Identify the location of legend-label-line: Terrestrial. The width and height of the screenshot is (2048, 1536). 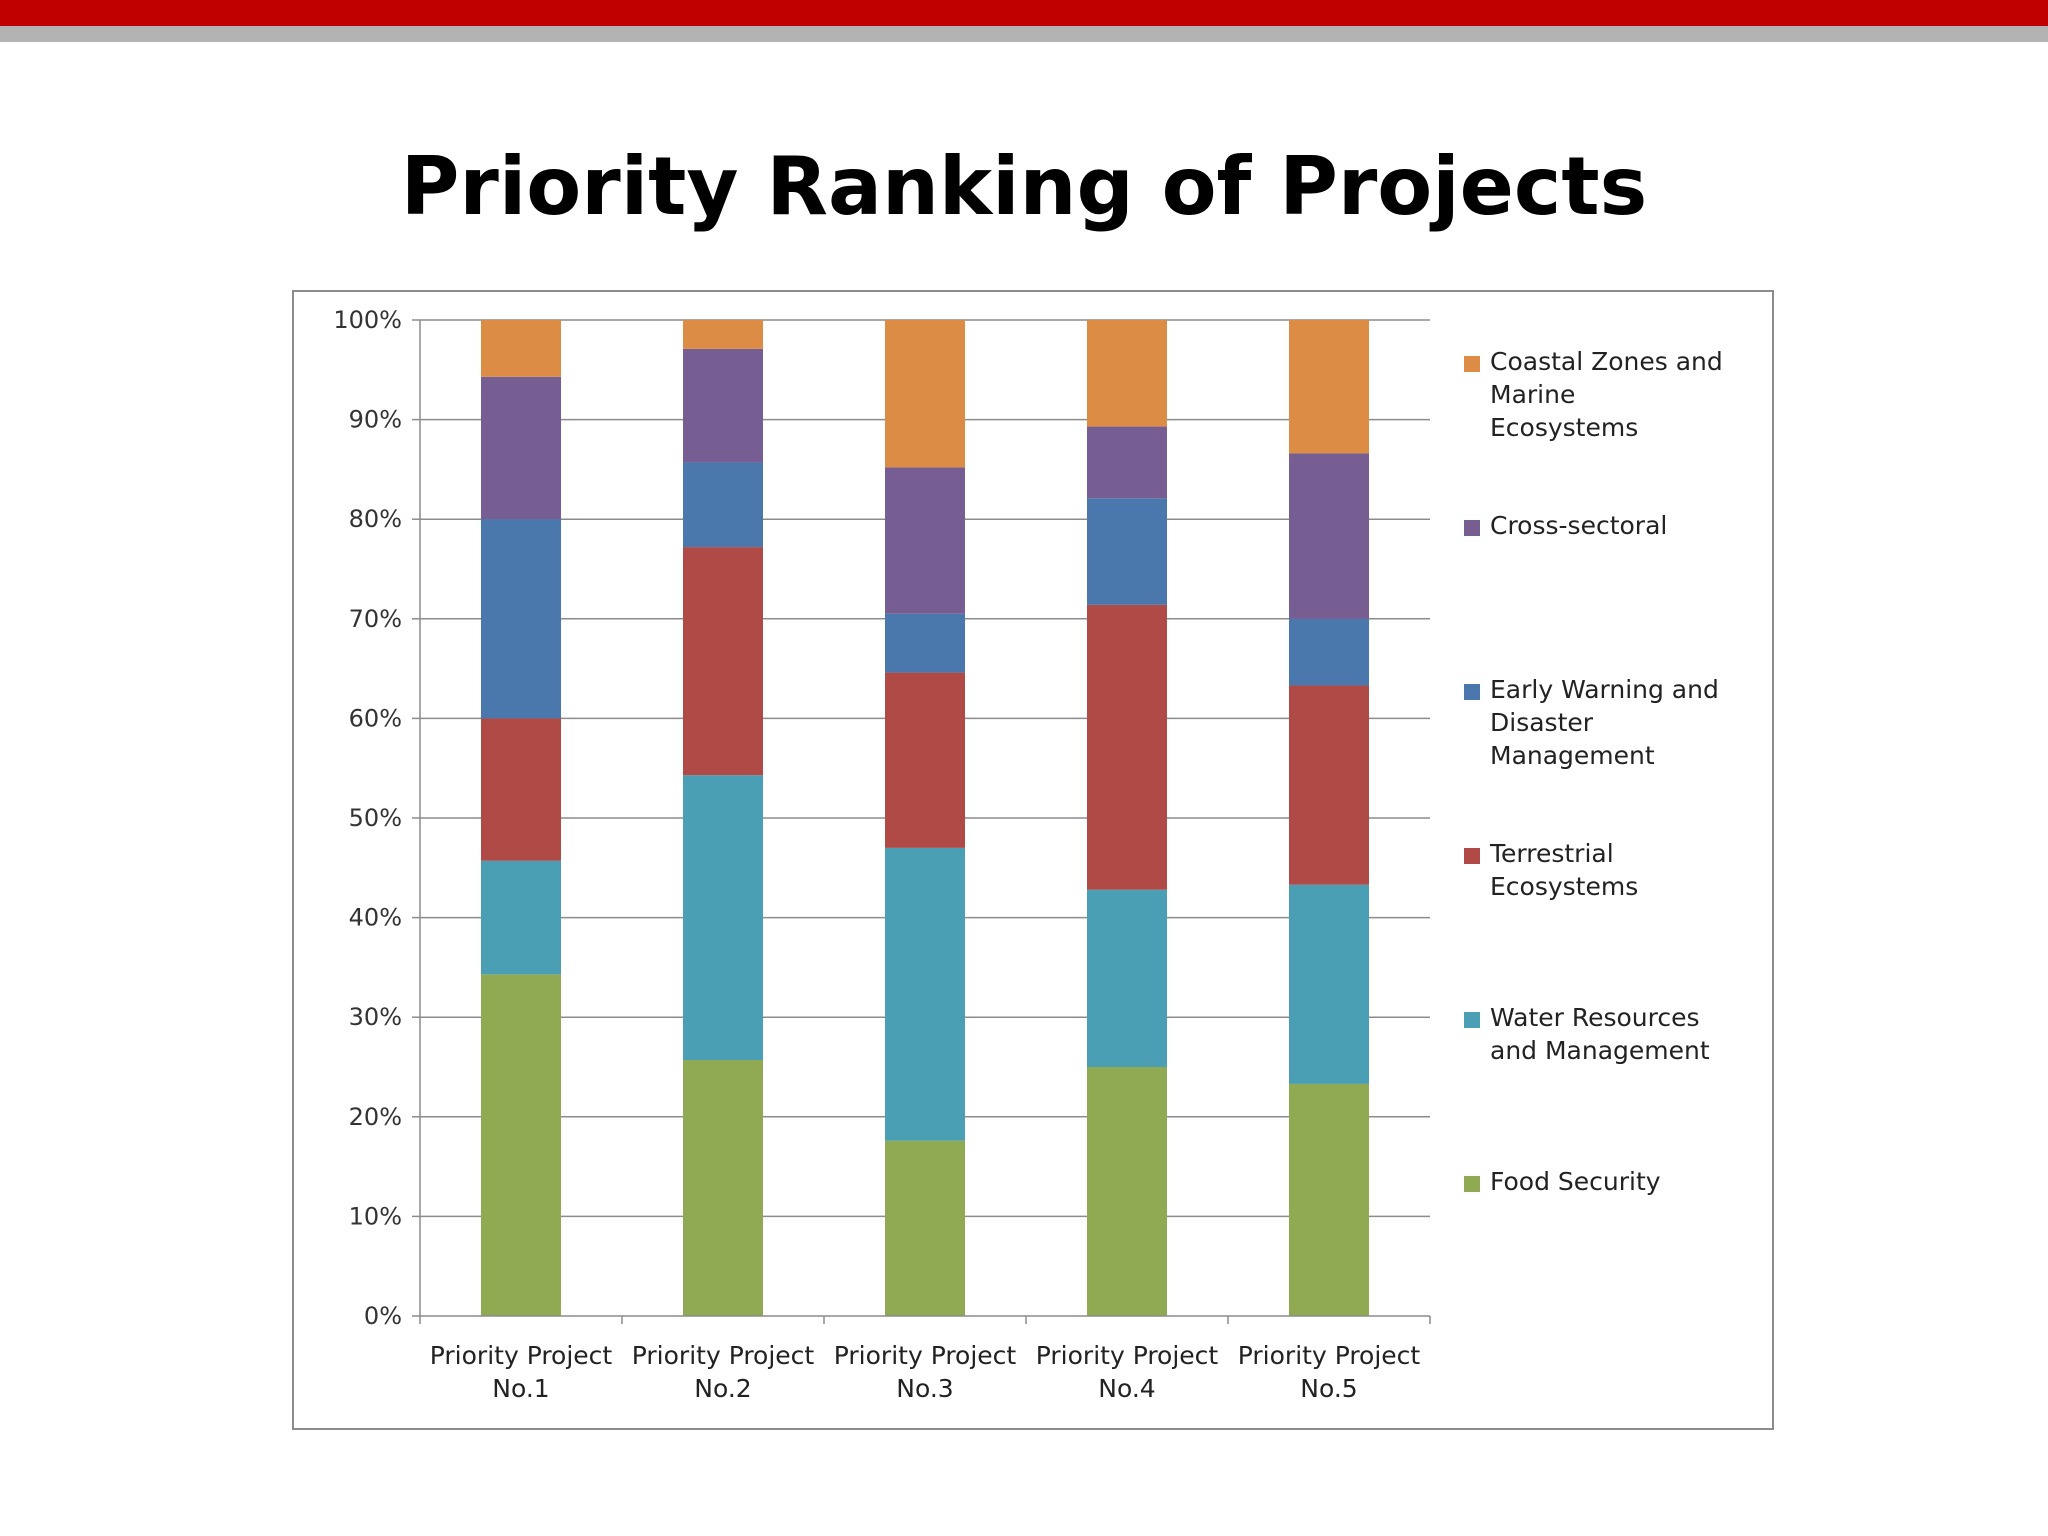
(1551, 853).